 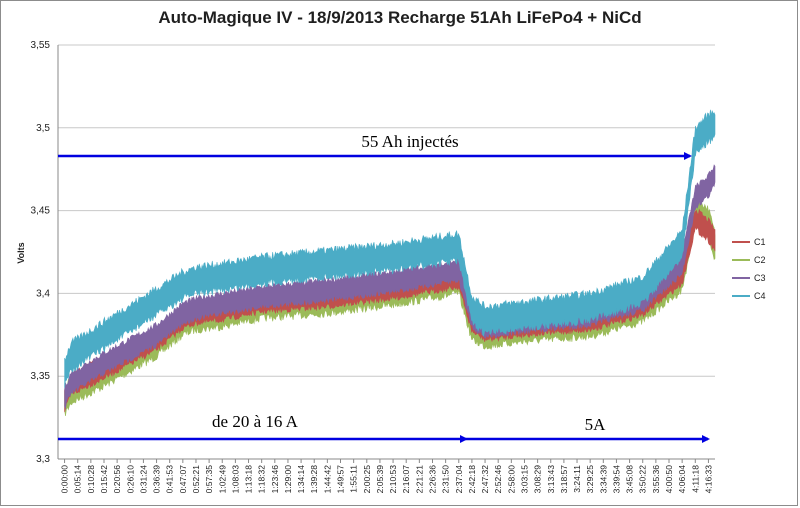 What do you see at coordinates (596, 424) in the screenshot?
I see `annotation-label: 5A` at bounding box center [596, 424].